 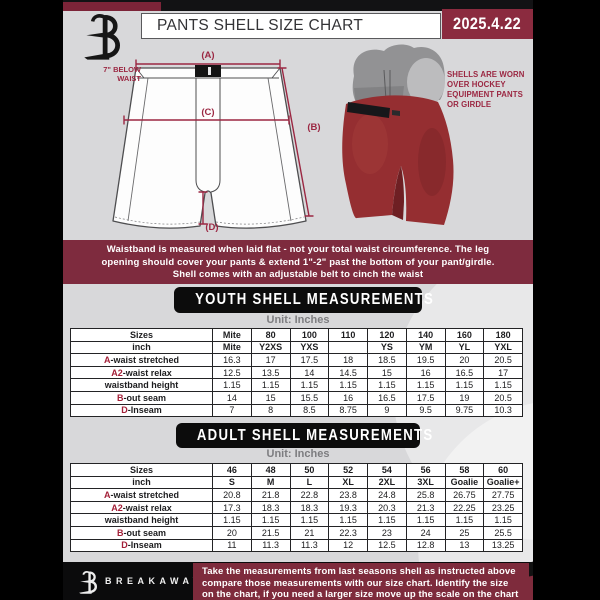 What do you see at coordinates (232, 410) in the screenshot?
I see `measurement-cell: 7` at bounding box center [232, 410].